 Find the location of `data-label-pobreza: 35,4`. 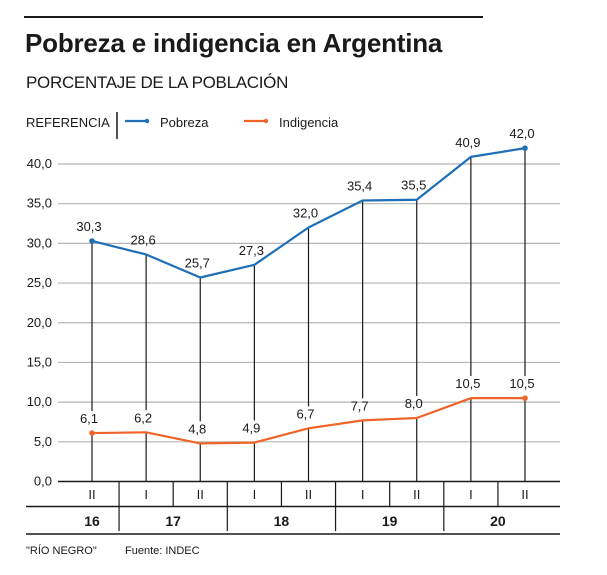

data-label-pobreza: 35,4 is located at coordinates (359, 186).